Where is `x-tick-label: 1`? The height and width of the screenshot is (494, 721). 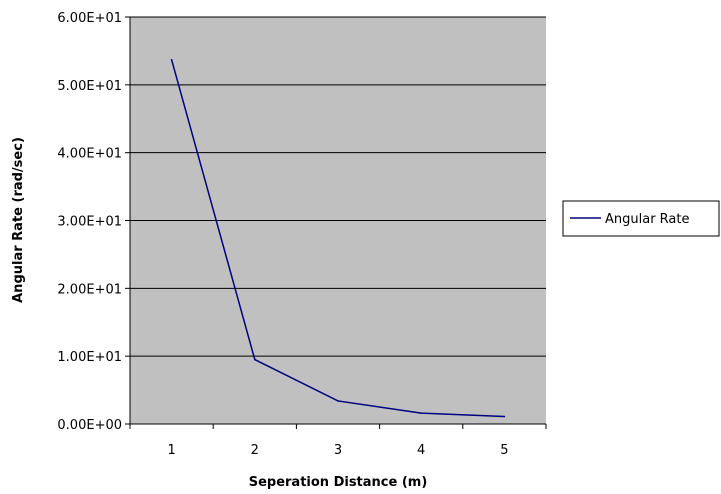 x-tick-label: 1 is located at coordinates (171, 450).